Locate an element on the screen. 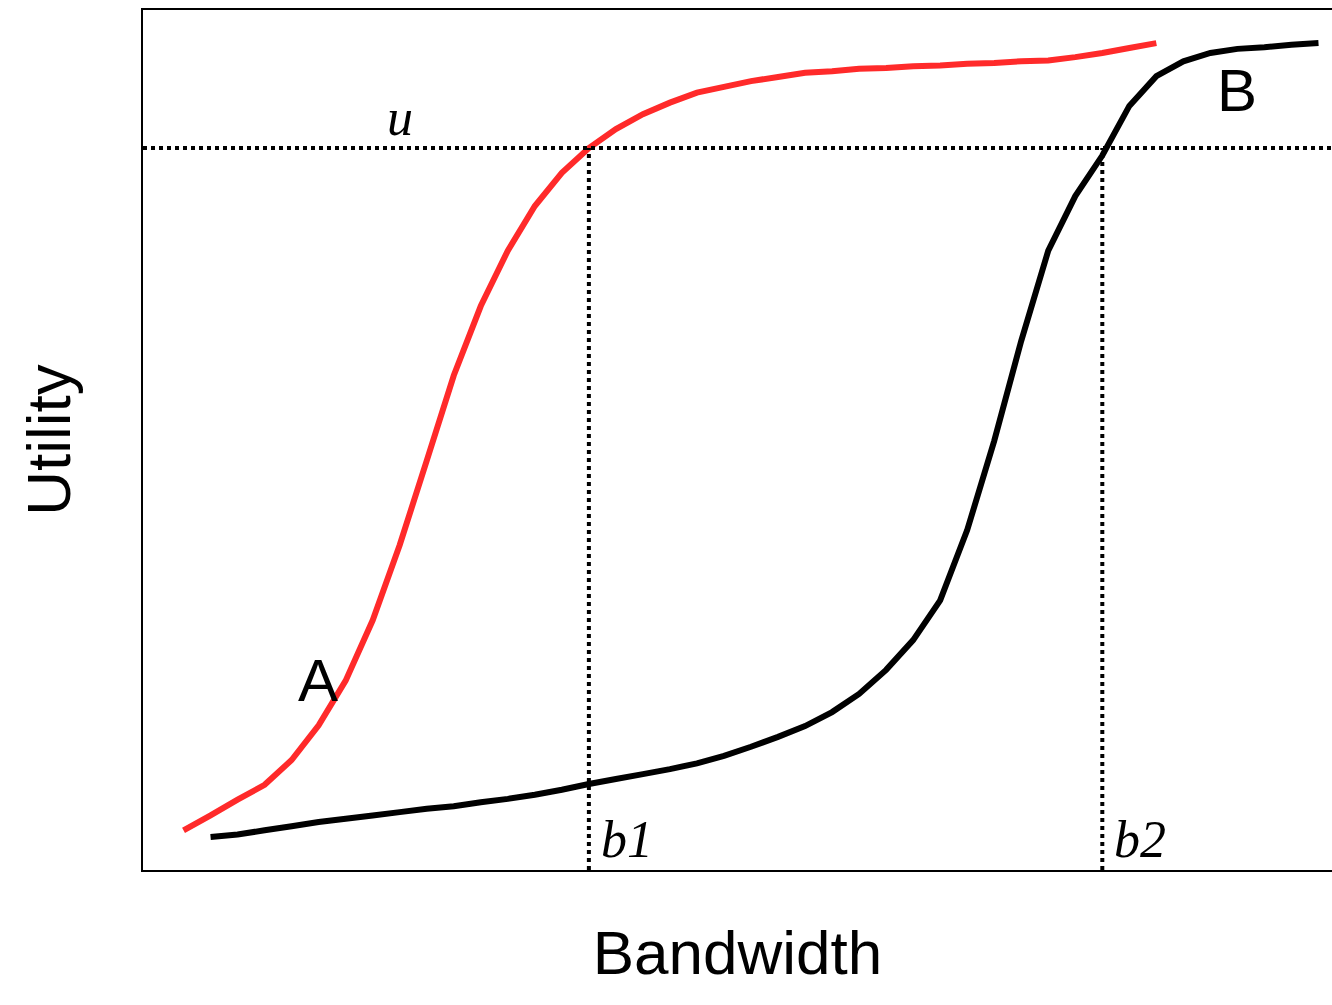 This screenshot has width=1332, height=1005. ref-line-label: u is located at coordinates (400, 117).